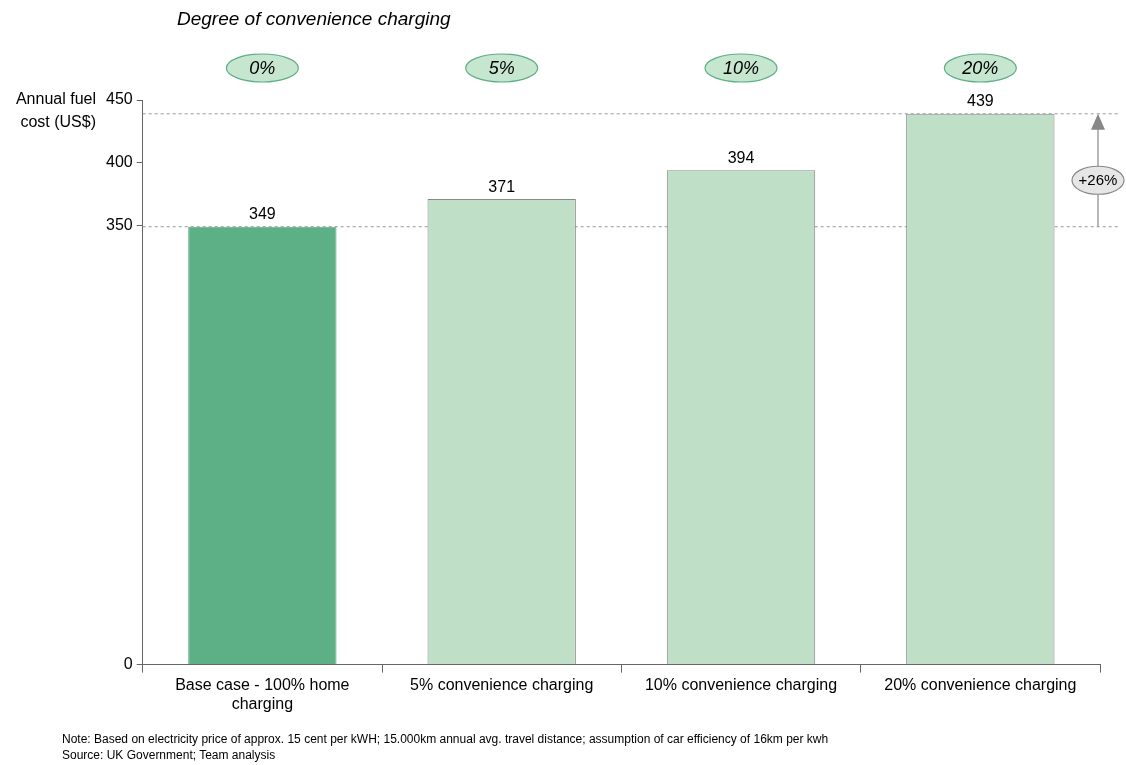  Describe the element at coordinates (128, 664) in the screenshot. I see `y-tick-label: 0` at that location.